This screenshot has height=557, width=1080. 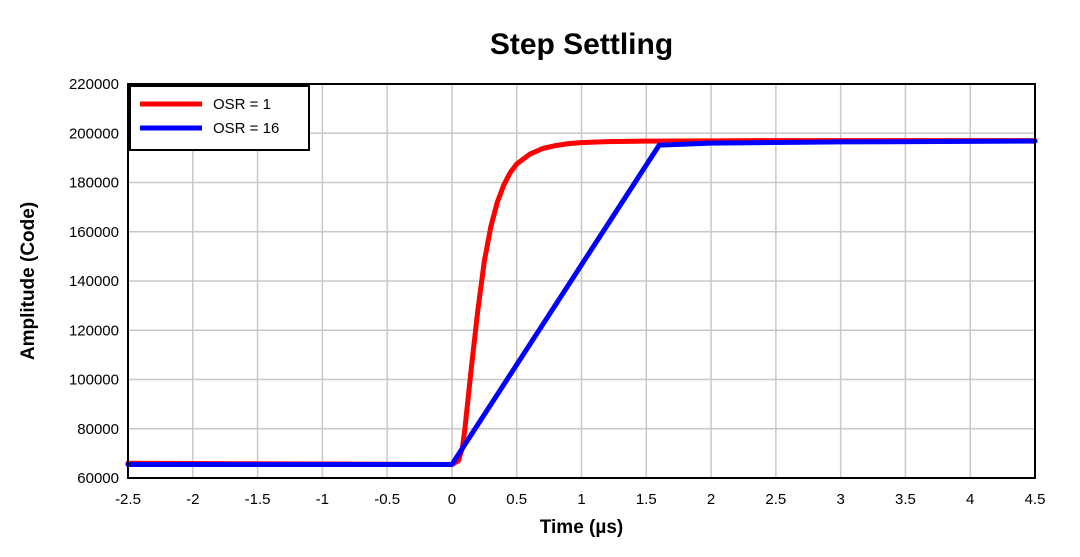 I want to click on x-tick-label: -0.5, so click(x=387, y=499).